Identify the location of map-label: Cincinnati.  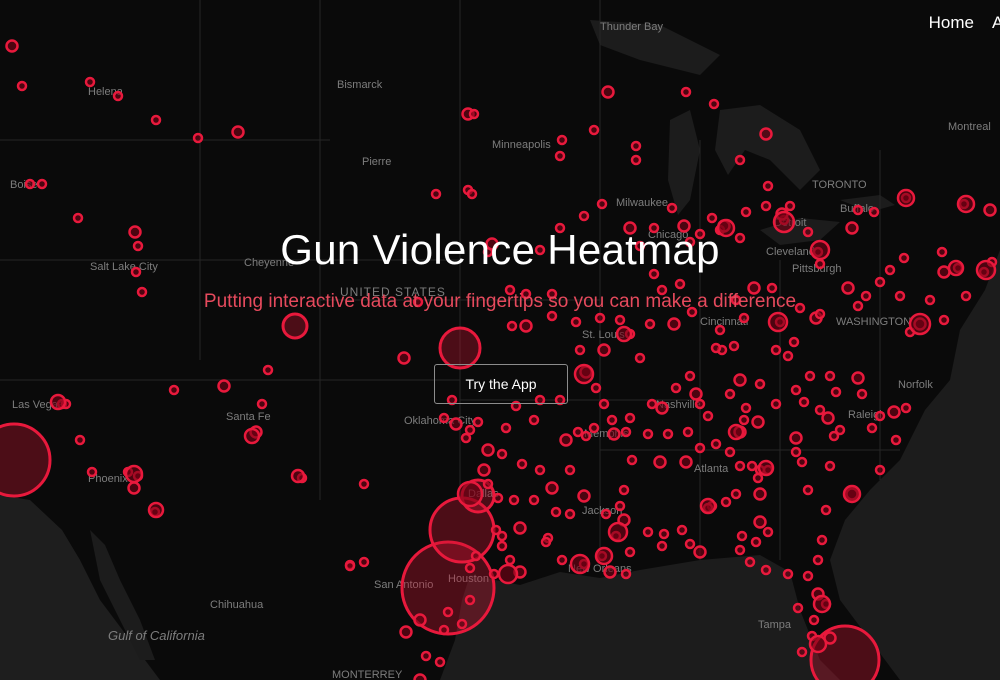
(724, 322).